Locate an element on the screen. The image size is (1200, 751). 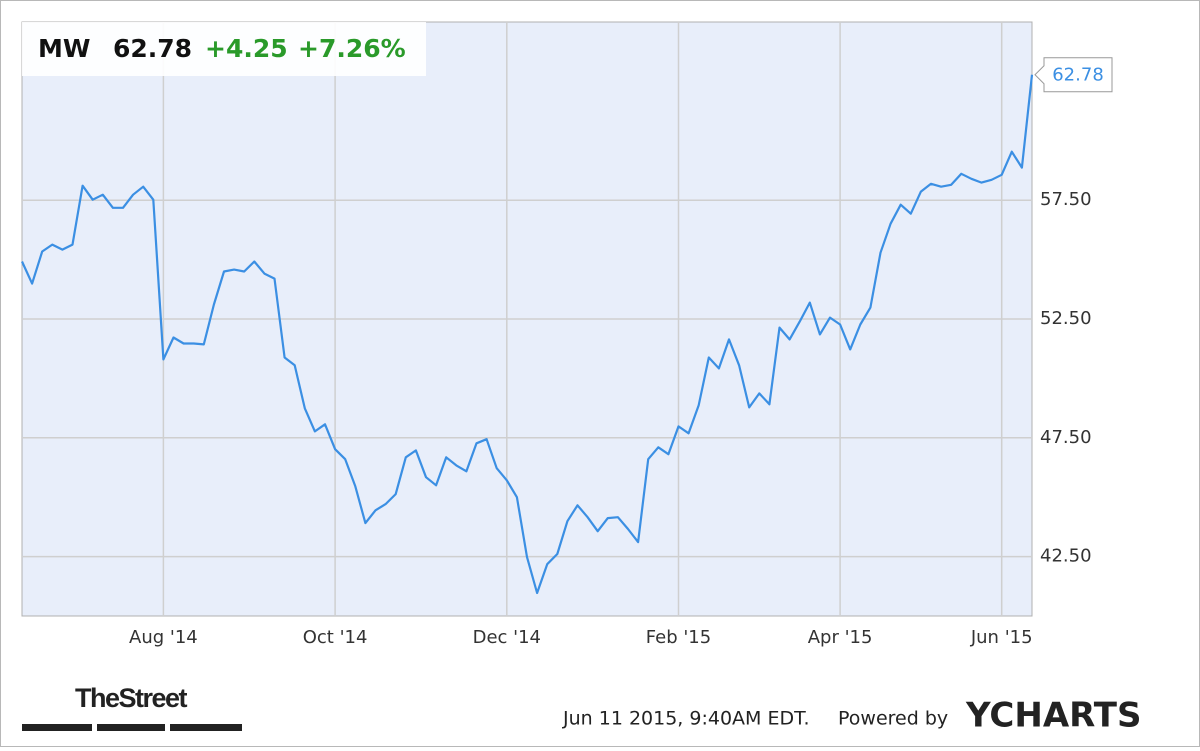
y-tick-label: 52.50 is located at coordinates (1066, 318).